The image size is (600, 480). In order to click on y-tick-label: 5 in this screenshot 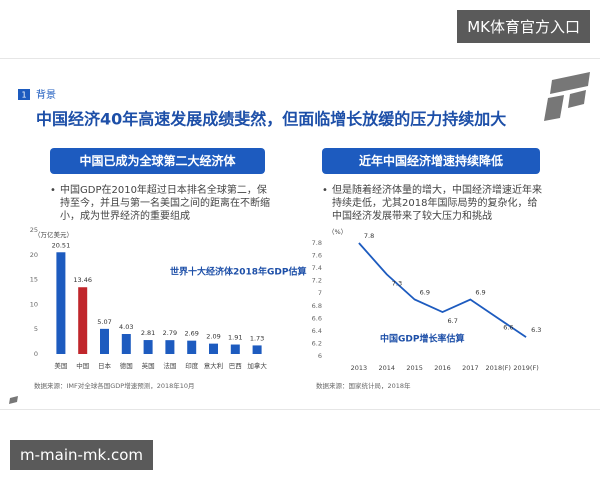, I will do `click(36, 329)`.